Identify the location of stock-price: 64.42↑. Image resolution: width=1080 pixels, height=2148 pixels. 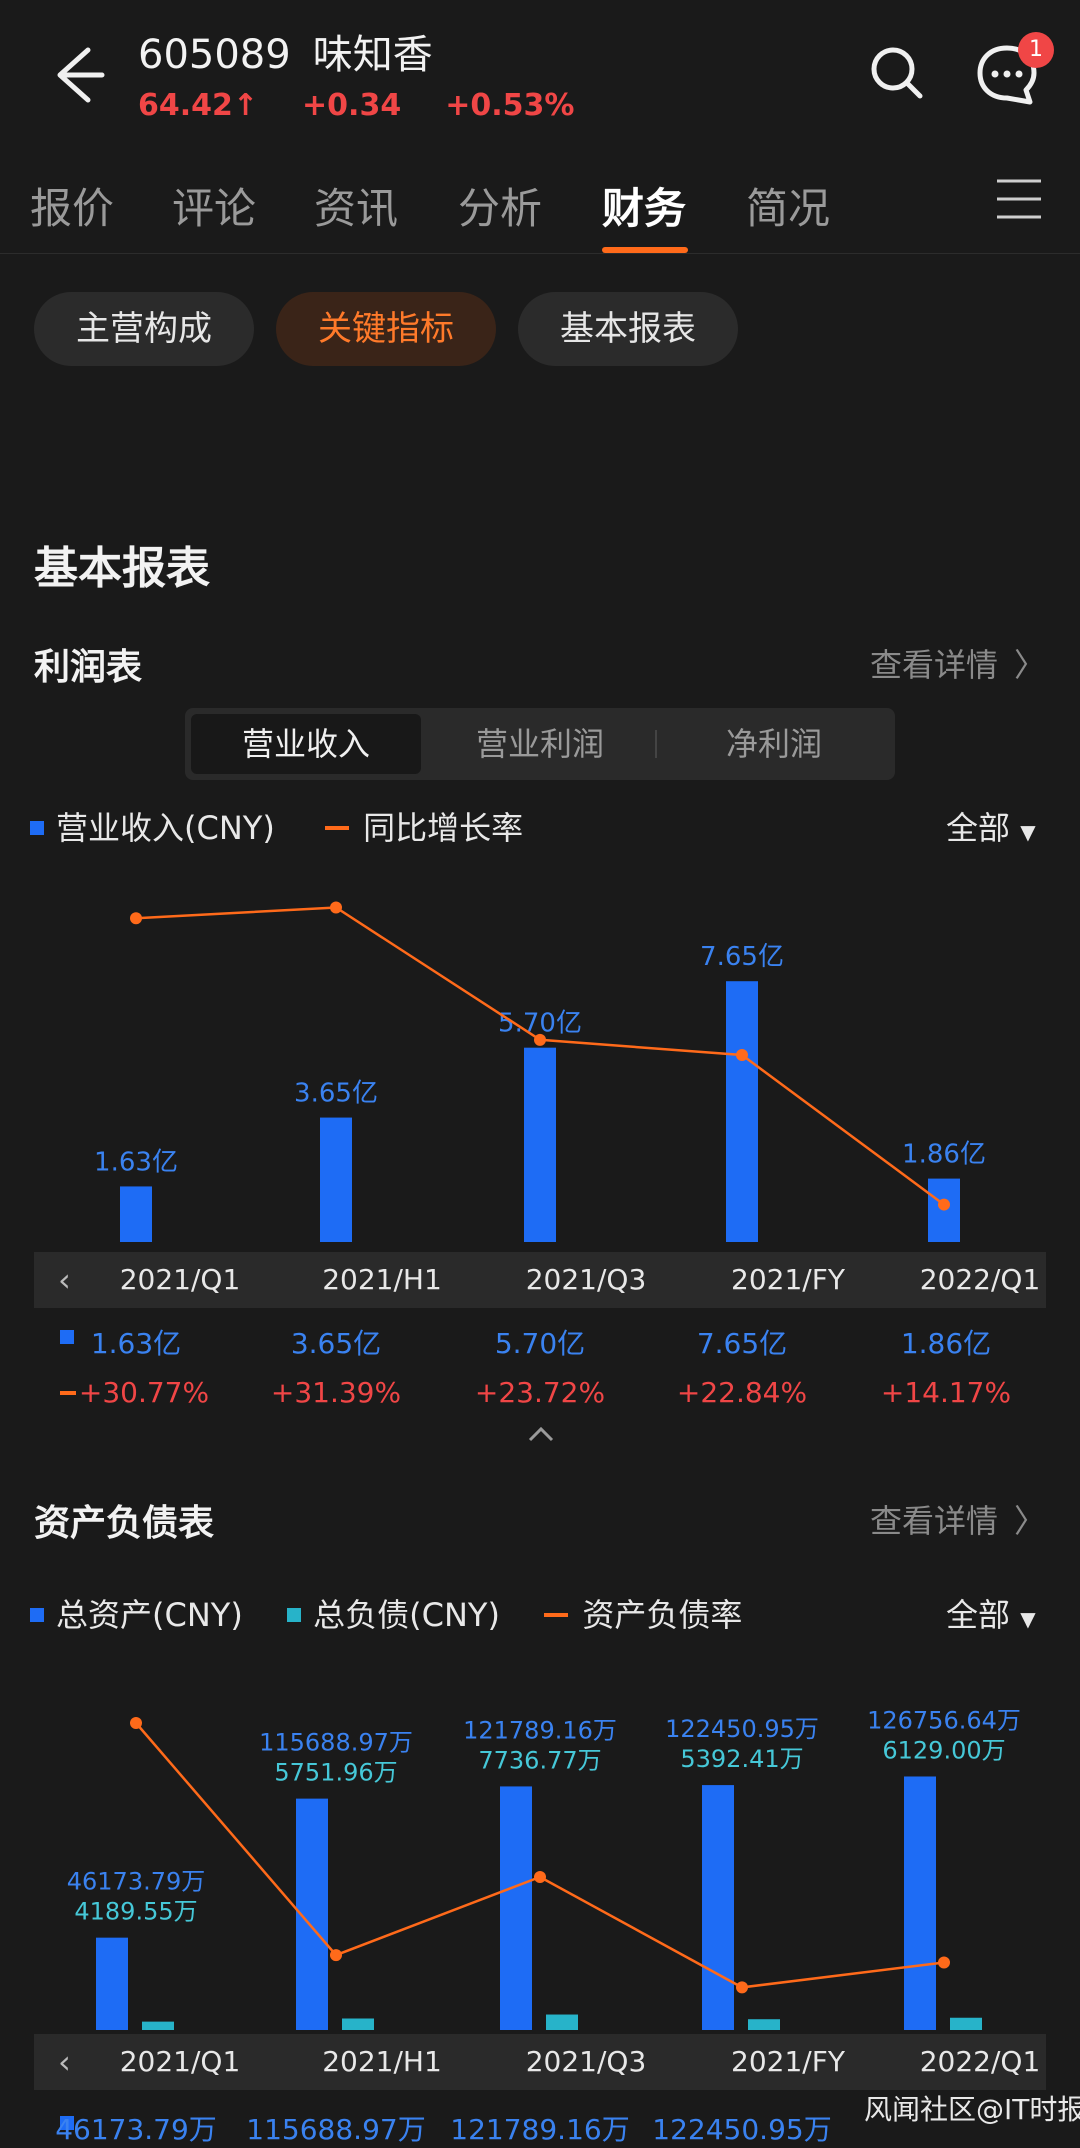
(198, 105).